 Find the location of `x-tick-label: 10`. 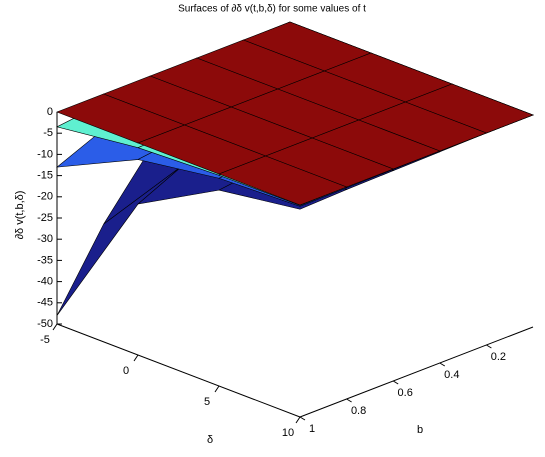

x-tick-label: 10 is located at coordinates (288, 433).